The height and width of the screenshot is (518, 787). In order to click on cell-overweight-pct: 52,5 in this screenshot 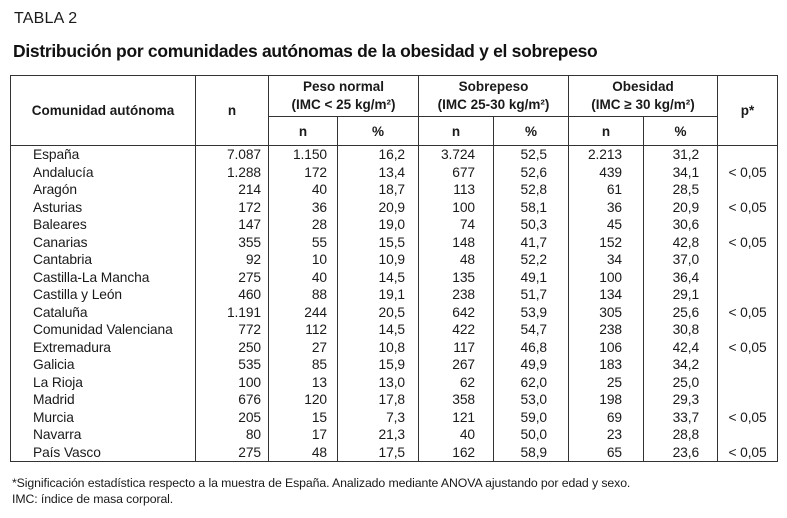, I will do `click(531, 154)`.